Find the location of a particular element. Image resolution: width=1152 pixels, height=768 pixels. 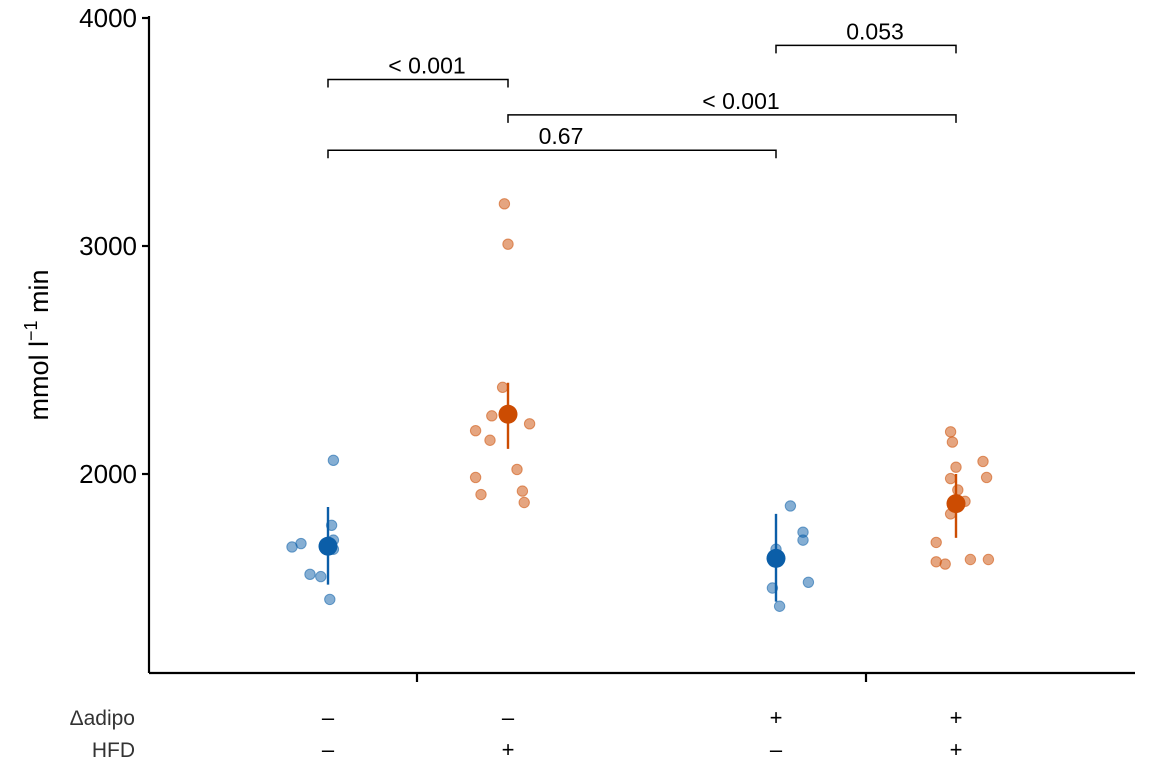

y-axis-label-exponent: −1 is located at coordinates (31, 330).